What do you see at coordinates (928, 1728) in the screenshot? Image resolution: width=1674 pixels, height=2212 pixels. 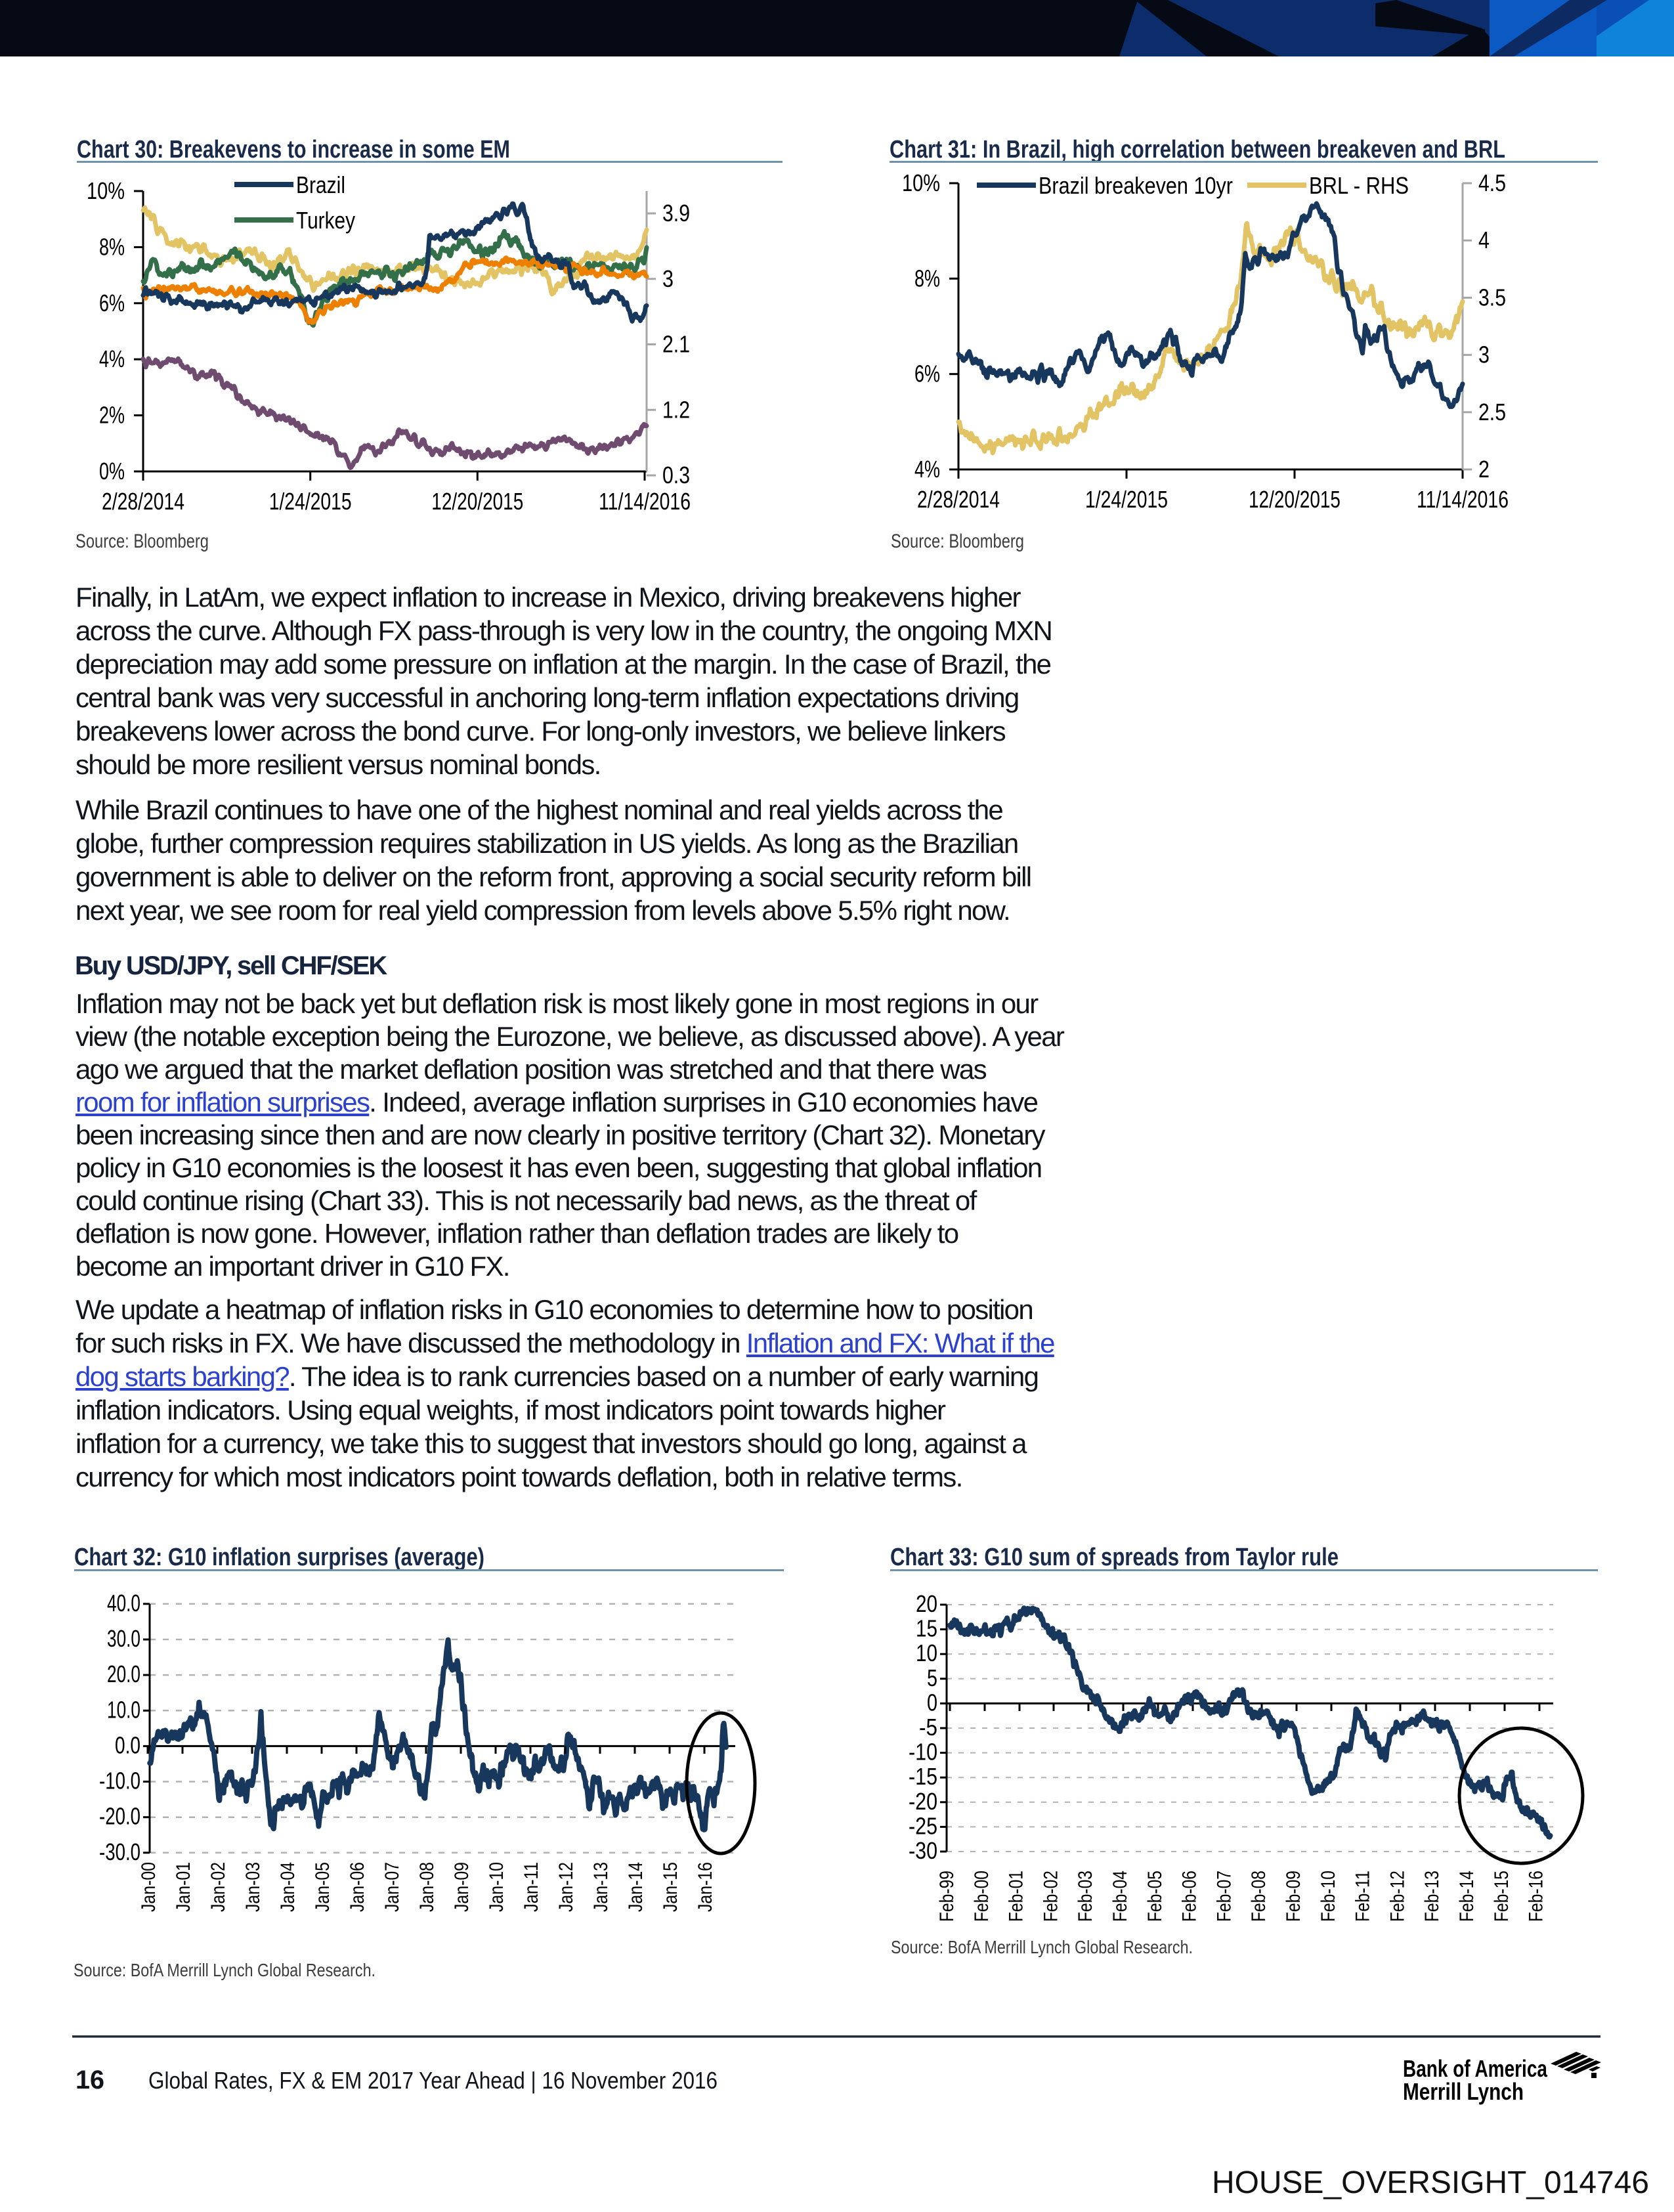 I see `svg-text: -5` at bounding box center [928, 1728].